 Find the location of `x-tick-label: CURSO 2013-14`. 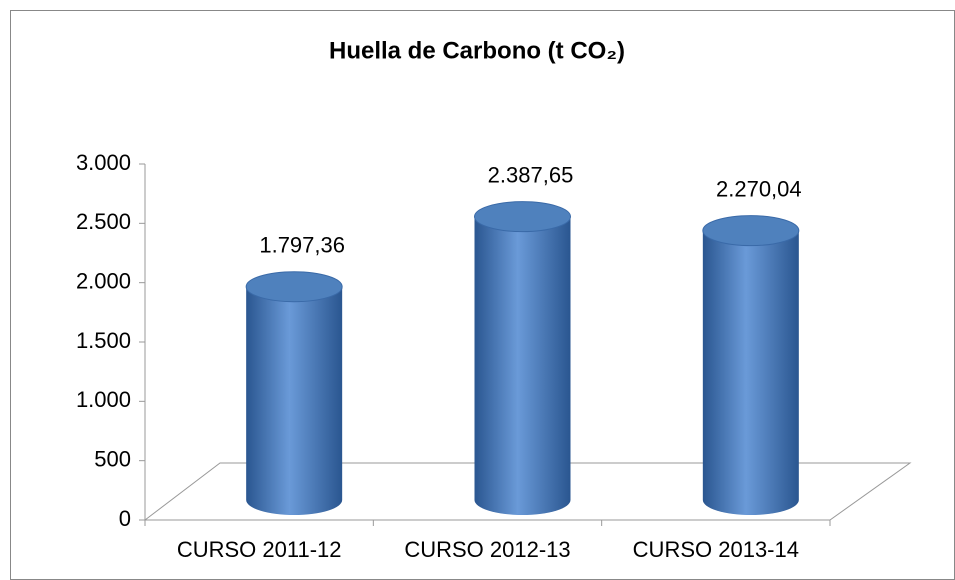

x-tick-label: CURSO 2013-14 is located at coordinates (716, 549).